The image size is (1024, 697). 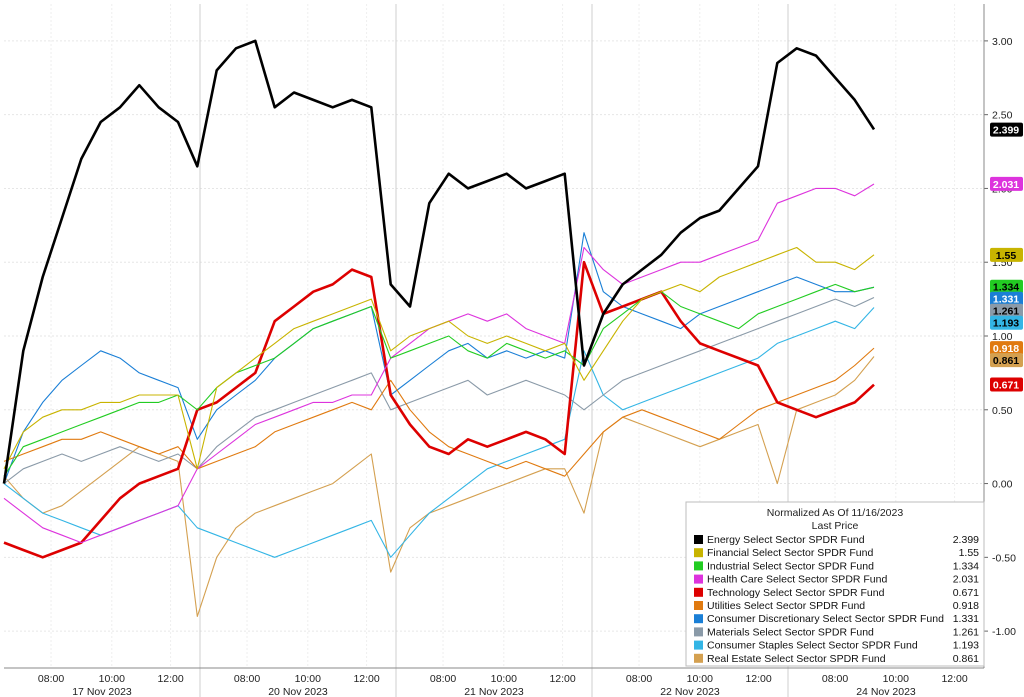 What do you see at coordinates (835, 513) in the screenshot?
I see `legend-title: Normalized As Of 11/16/2023` at bounding box center [835, 513].